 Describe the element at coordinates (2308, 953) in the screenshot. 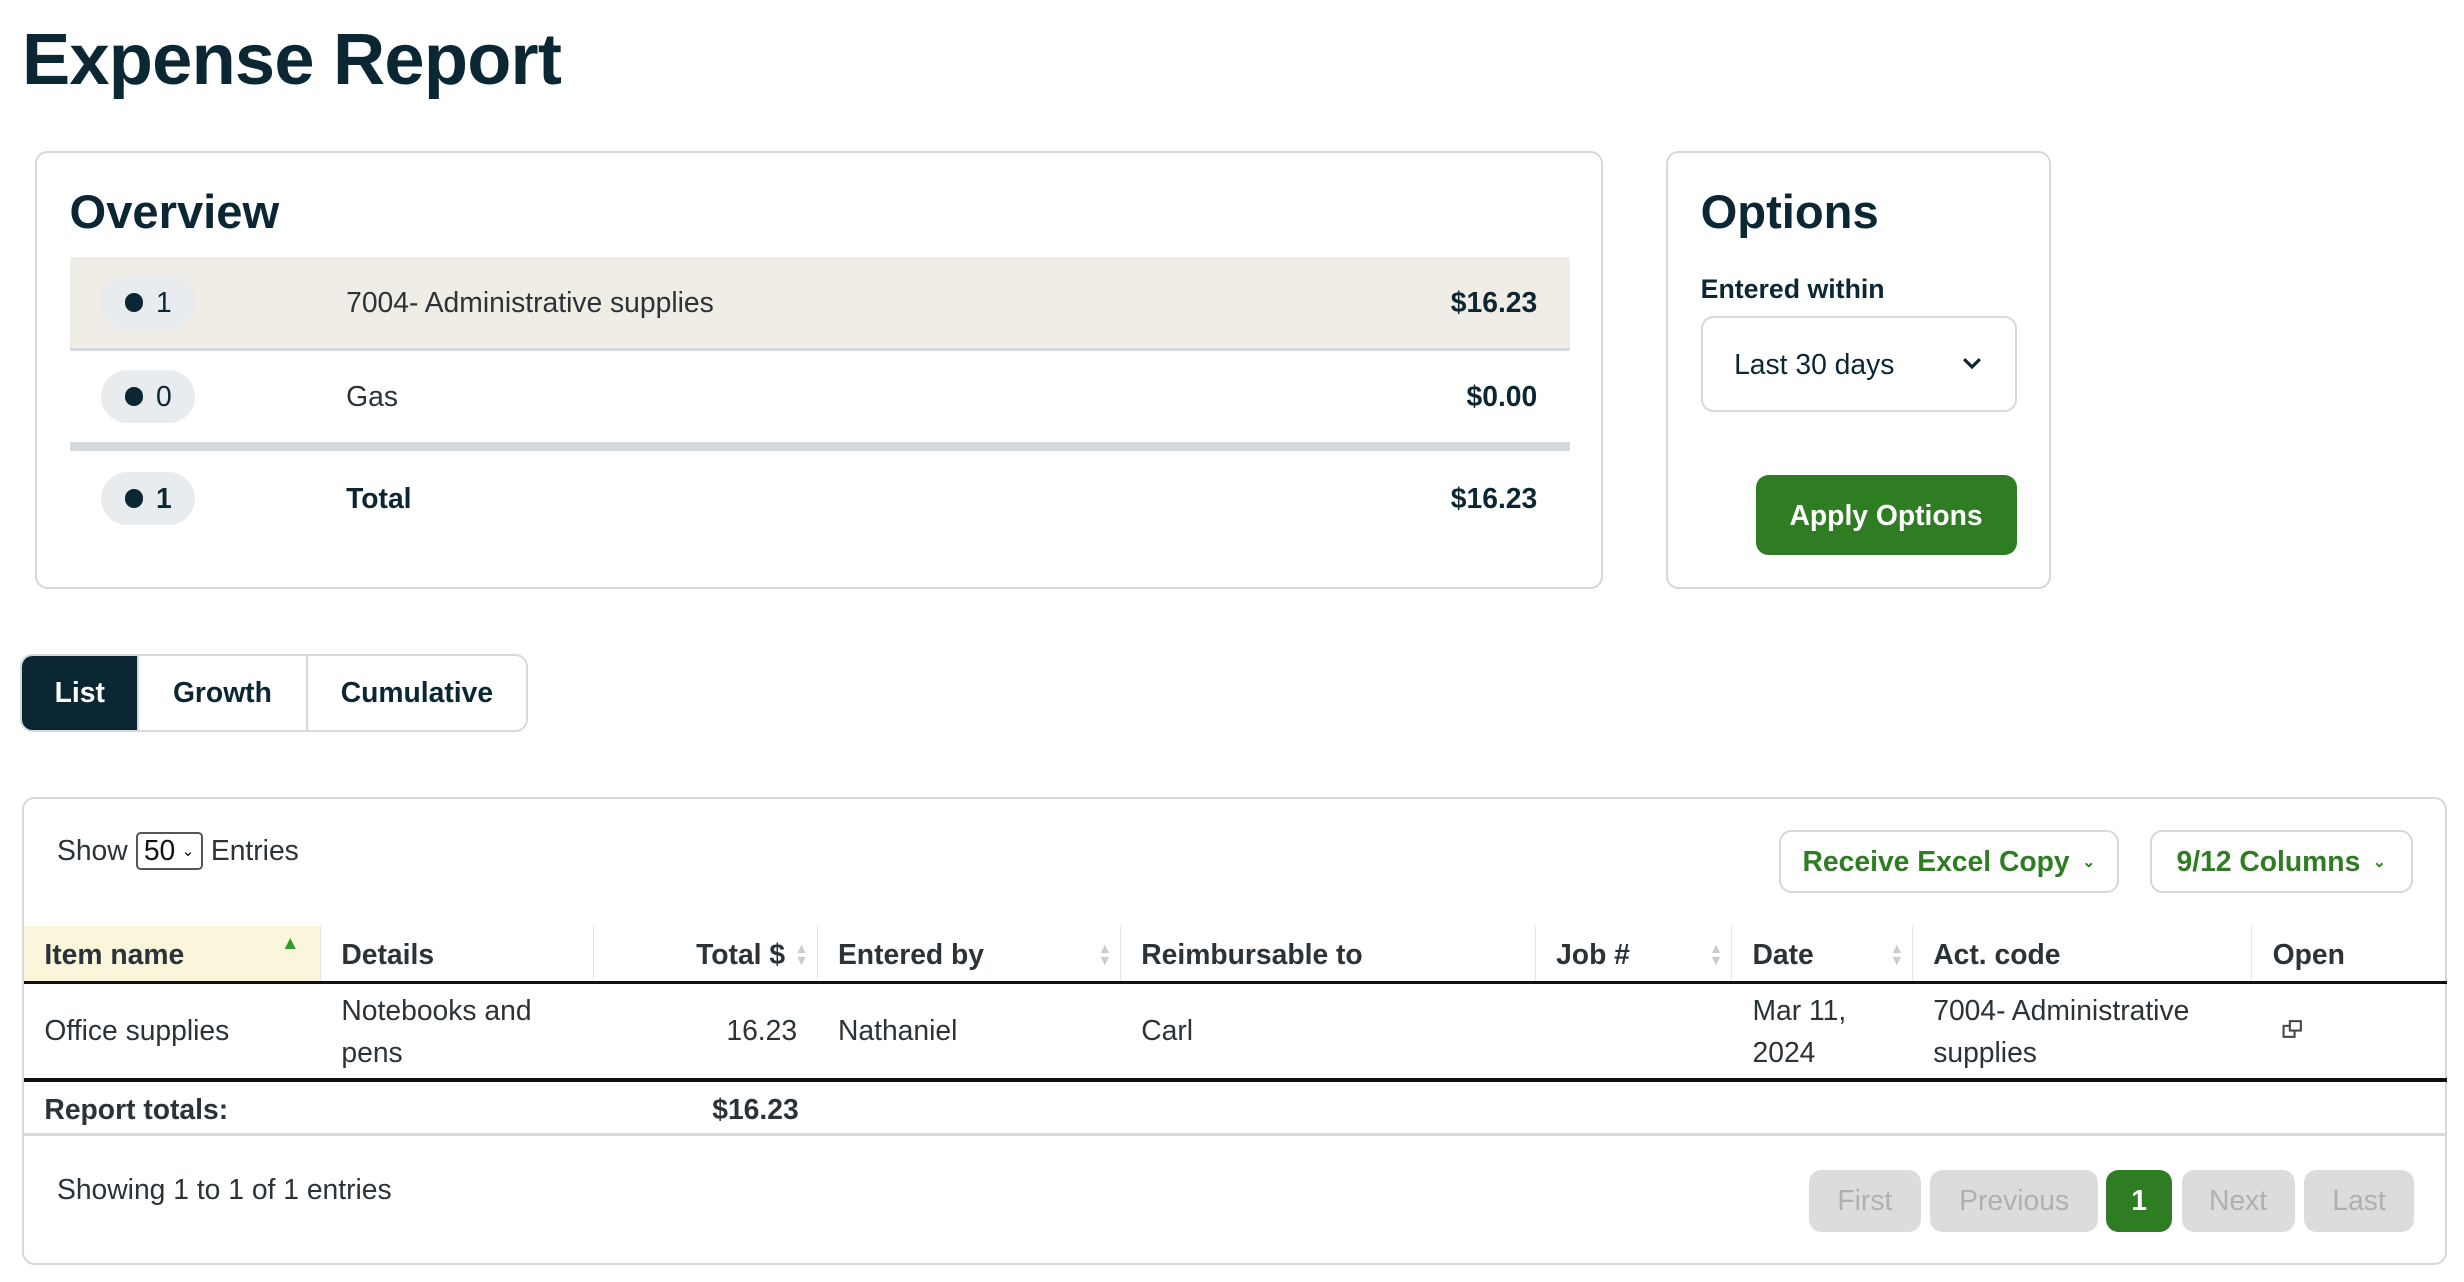

I see `column-header-open: Open` at that location.